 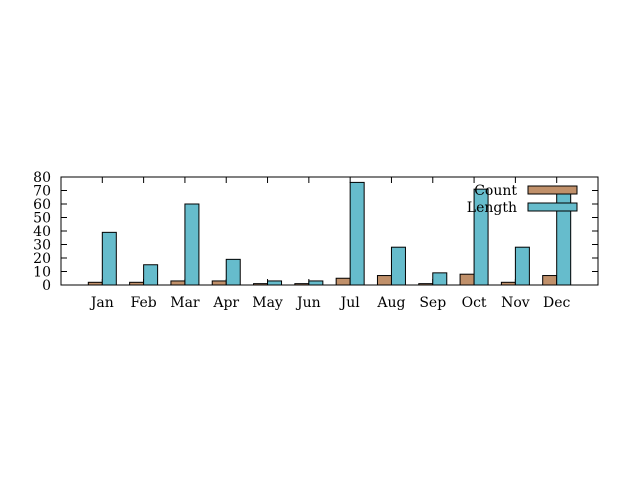 I want to click on y-tick-label: 60, so click(x=42, y=205).